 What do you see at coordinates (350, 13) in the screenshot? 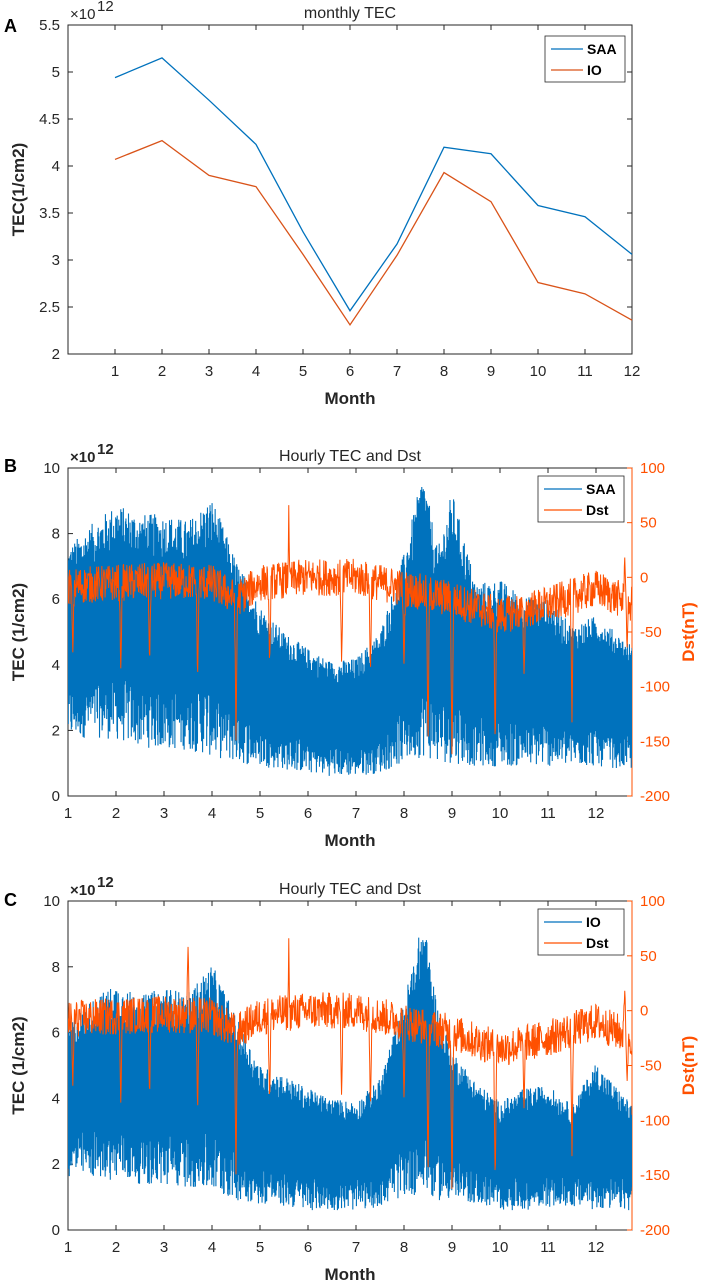
I see `chart-title: monthly TEC` at bounding box center [350, 13].